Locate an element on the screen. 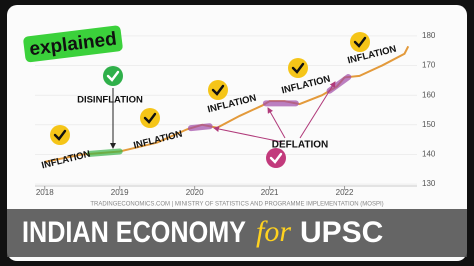 Image resolution: width=474 pixels, height=266 pixels. x-tick-label: 2022 is located at coordinates (345, 192).